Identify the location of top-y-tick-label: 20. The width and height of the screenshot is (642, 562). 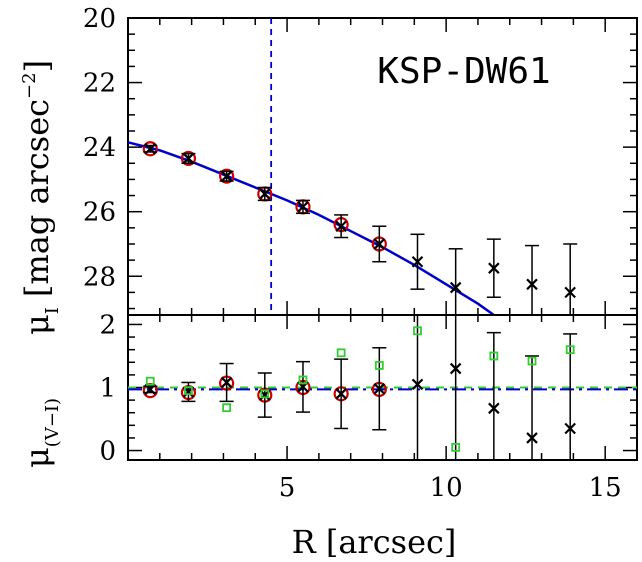
(99, 19).